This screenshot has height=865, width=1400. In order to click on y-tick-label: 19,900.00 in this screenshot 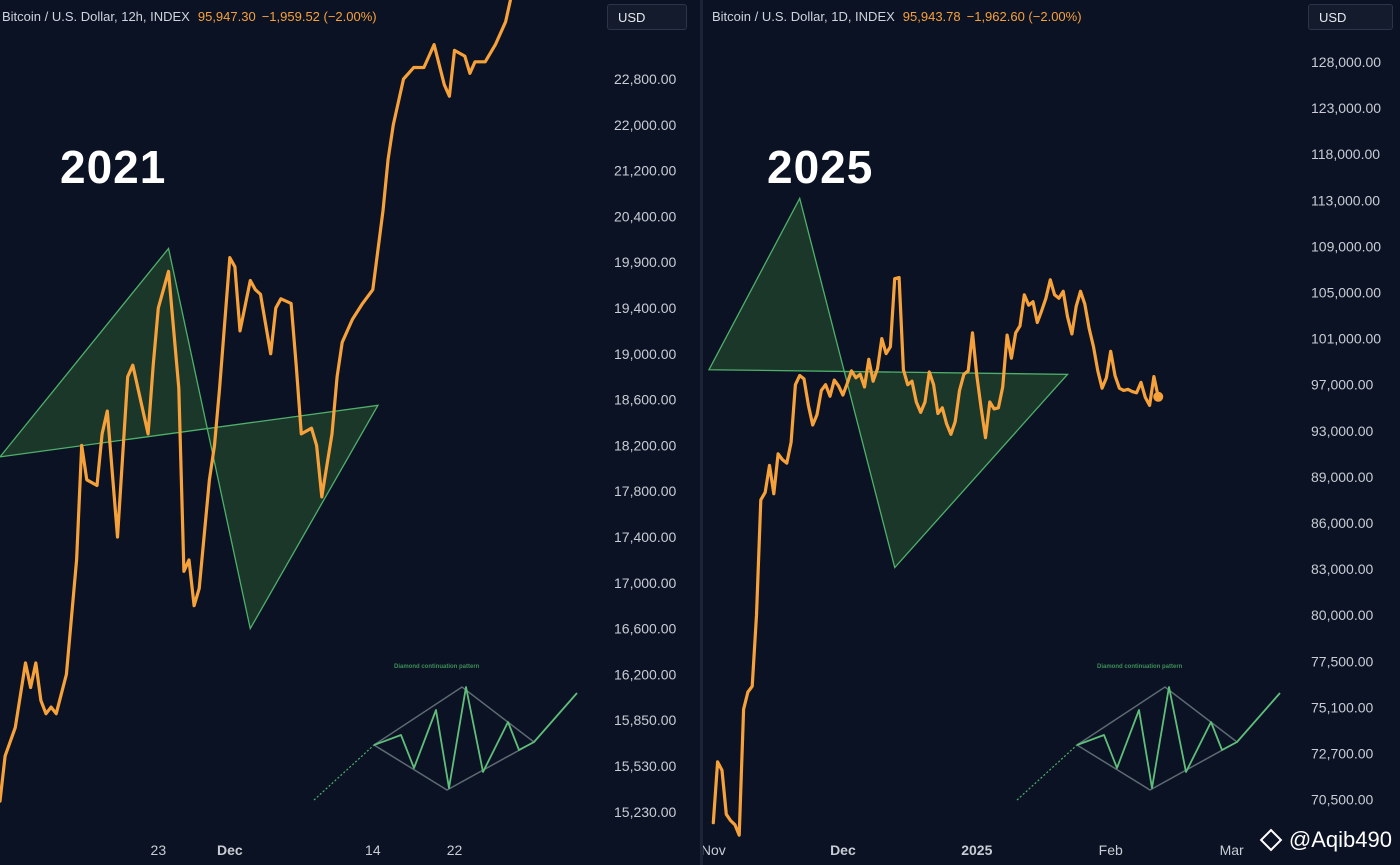, I will do `click(645, 262)`.